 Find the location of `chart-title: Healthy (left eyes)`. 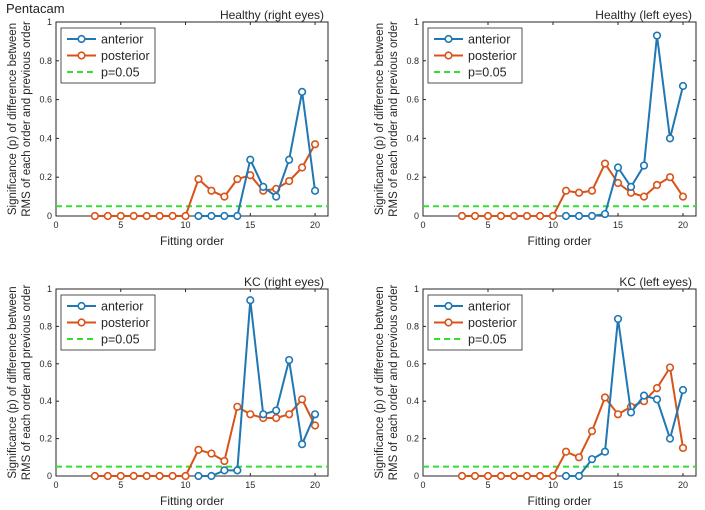

chart-title: Healthy (left eyes) is located at coordinates (643, 15).